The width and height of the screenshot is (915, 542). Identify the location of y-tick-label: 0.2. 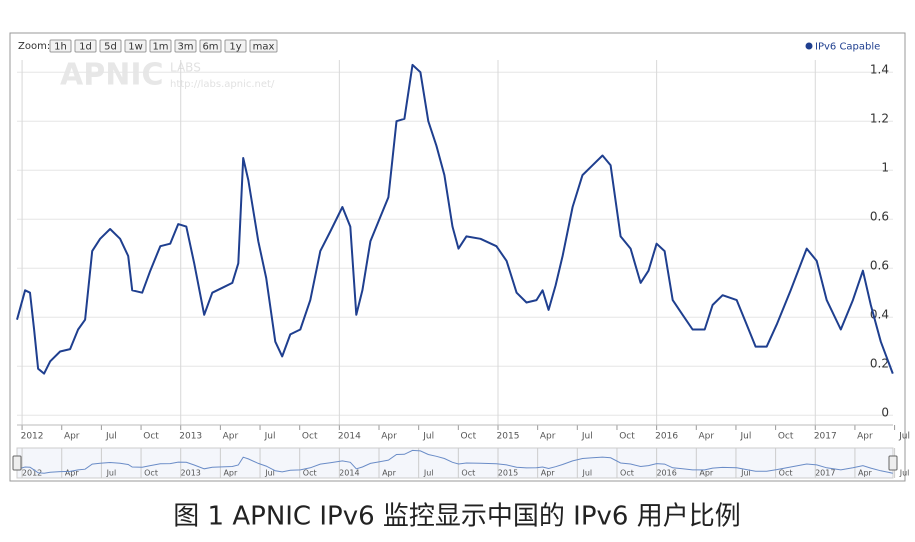
(879, 364).